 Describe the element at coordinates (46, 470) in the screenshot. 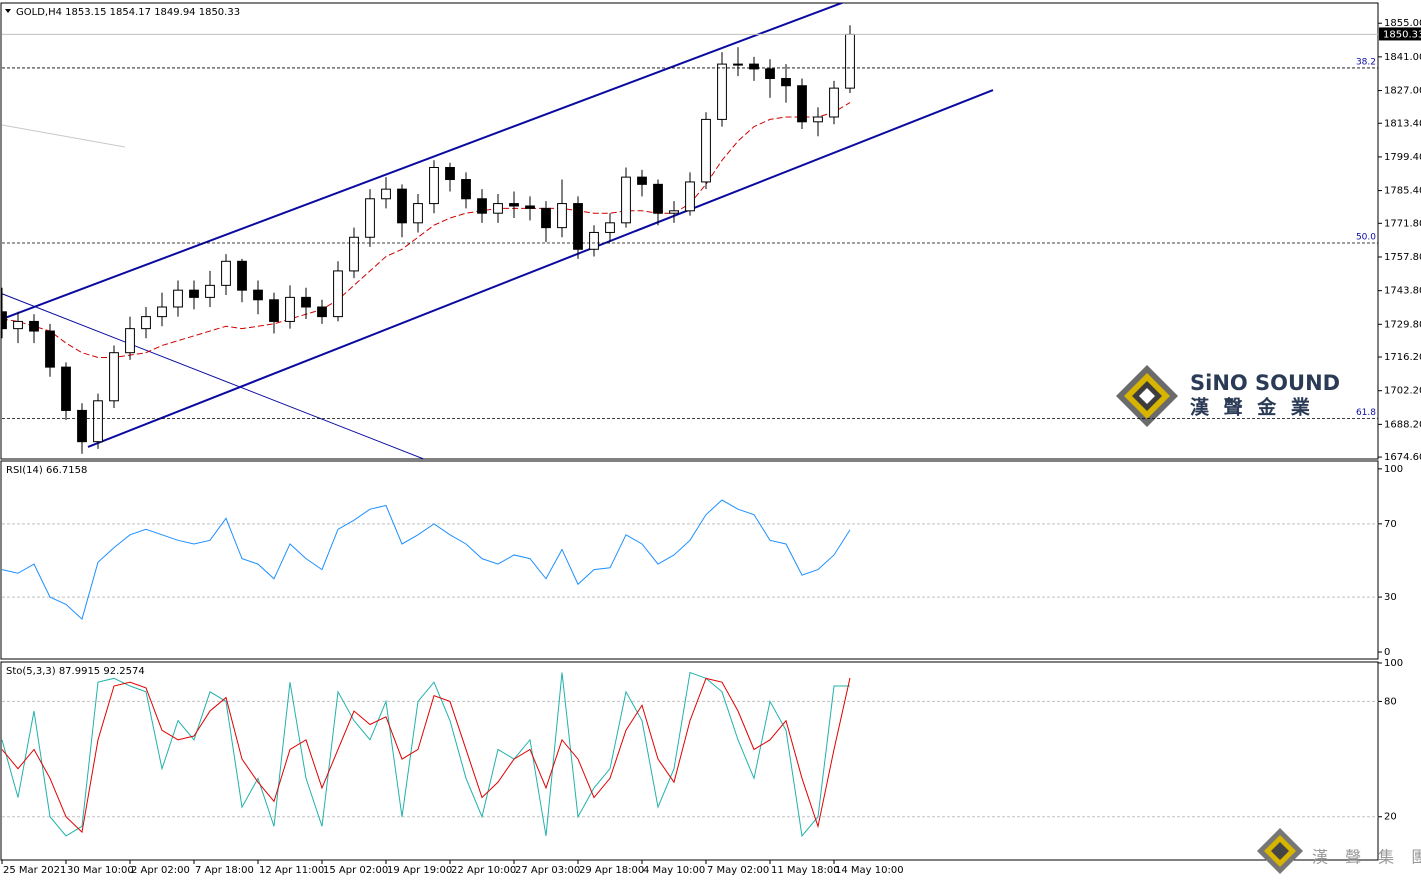

I see `rsi-title: RSI(14) 66.7158` at that location.